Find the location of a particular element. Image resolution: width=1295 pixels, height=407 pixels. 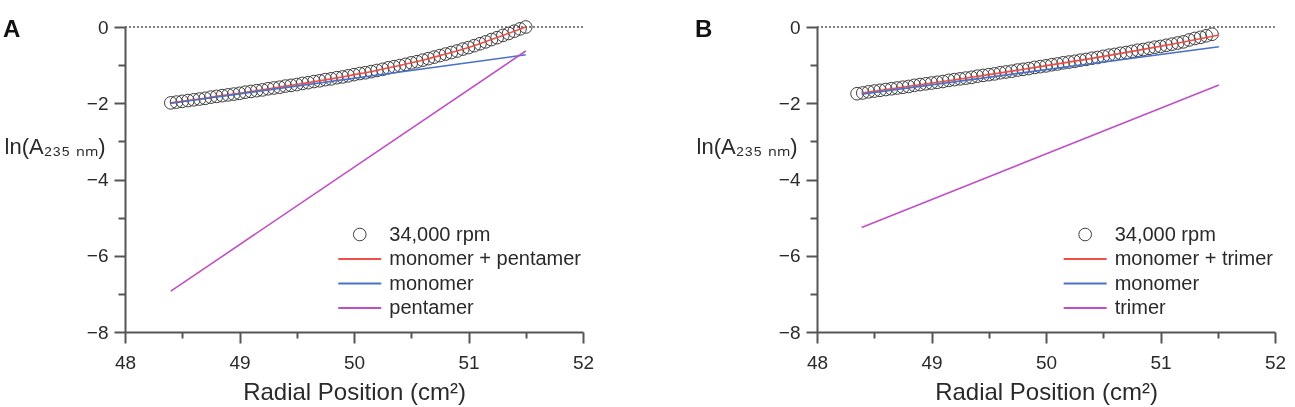

chart-title: B is located at coordinates (704, 28).